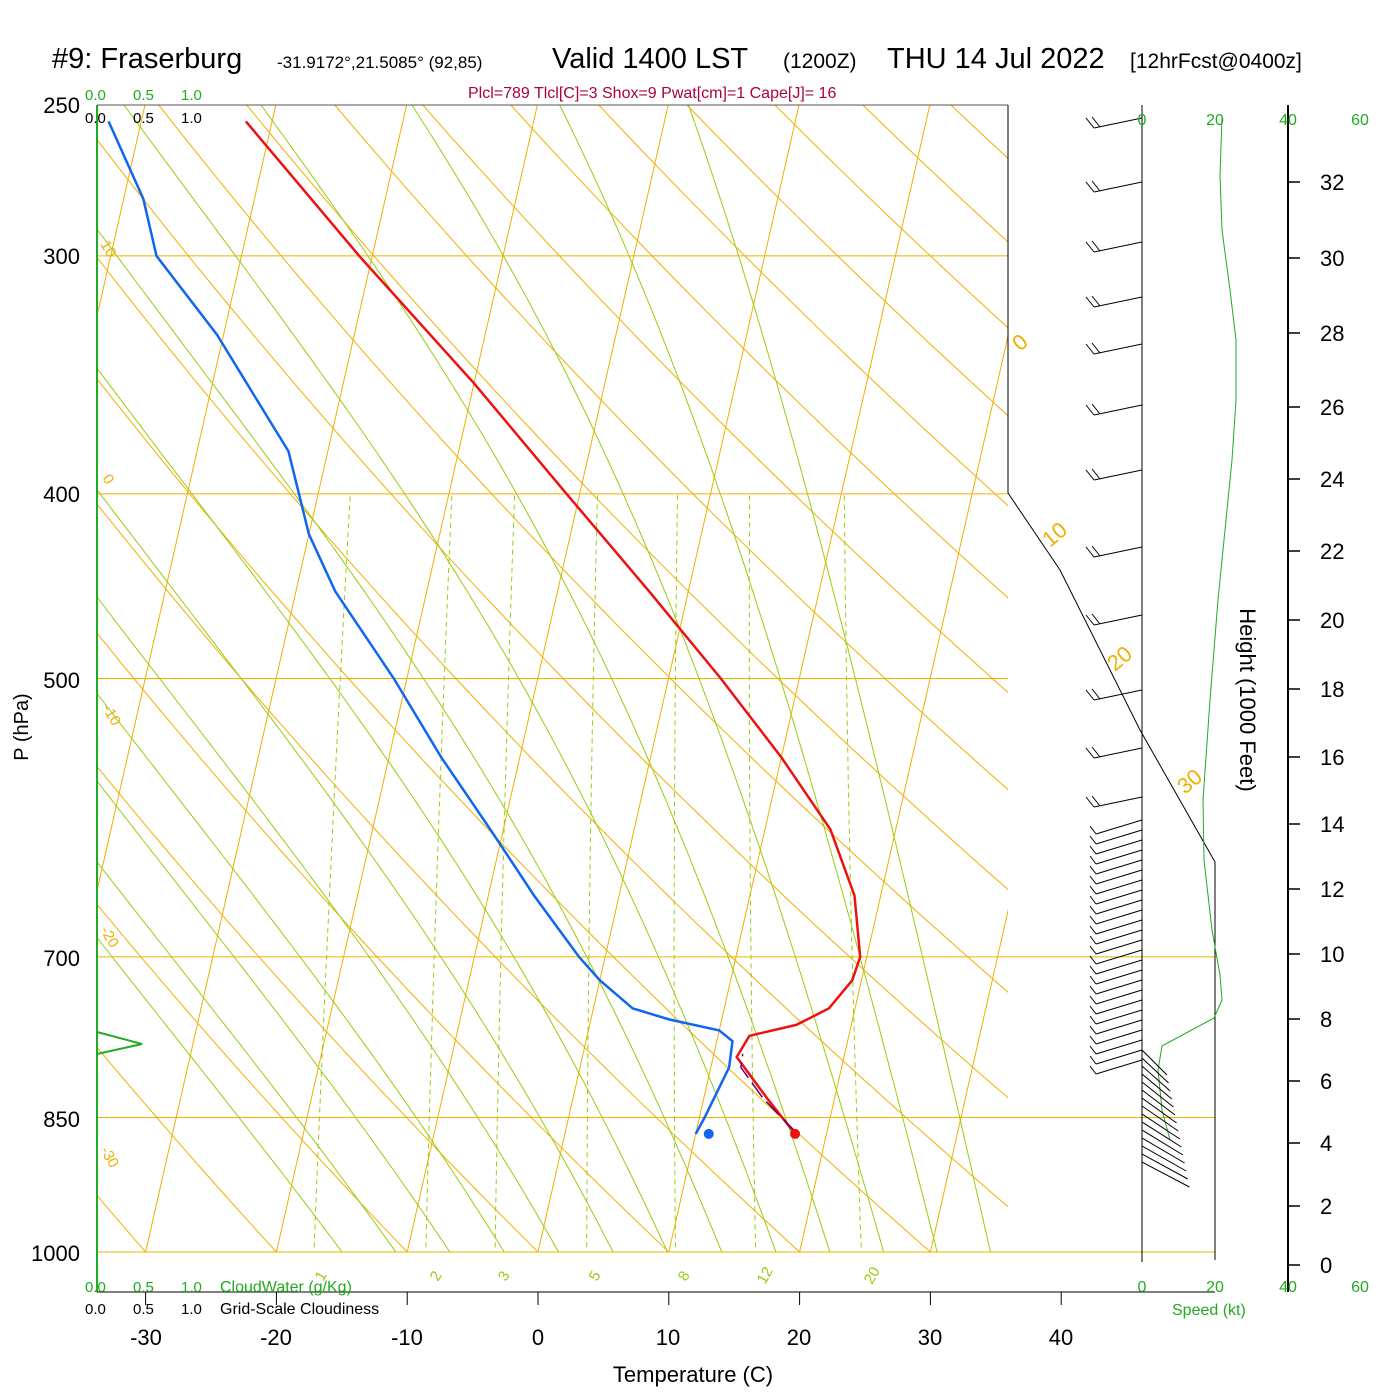 This screenshot has height=1400, width=1400. Describe the element at coordinates (112, 715) in the screenshot. I see `isotherm-label-m10: -10` at that location.